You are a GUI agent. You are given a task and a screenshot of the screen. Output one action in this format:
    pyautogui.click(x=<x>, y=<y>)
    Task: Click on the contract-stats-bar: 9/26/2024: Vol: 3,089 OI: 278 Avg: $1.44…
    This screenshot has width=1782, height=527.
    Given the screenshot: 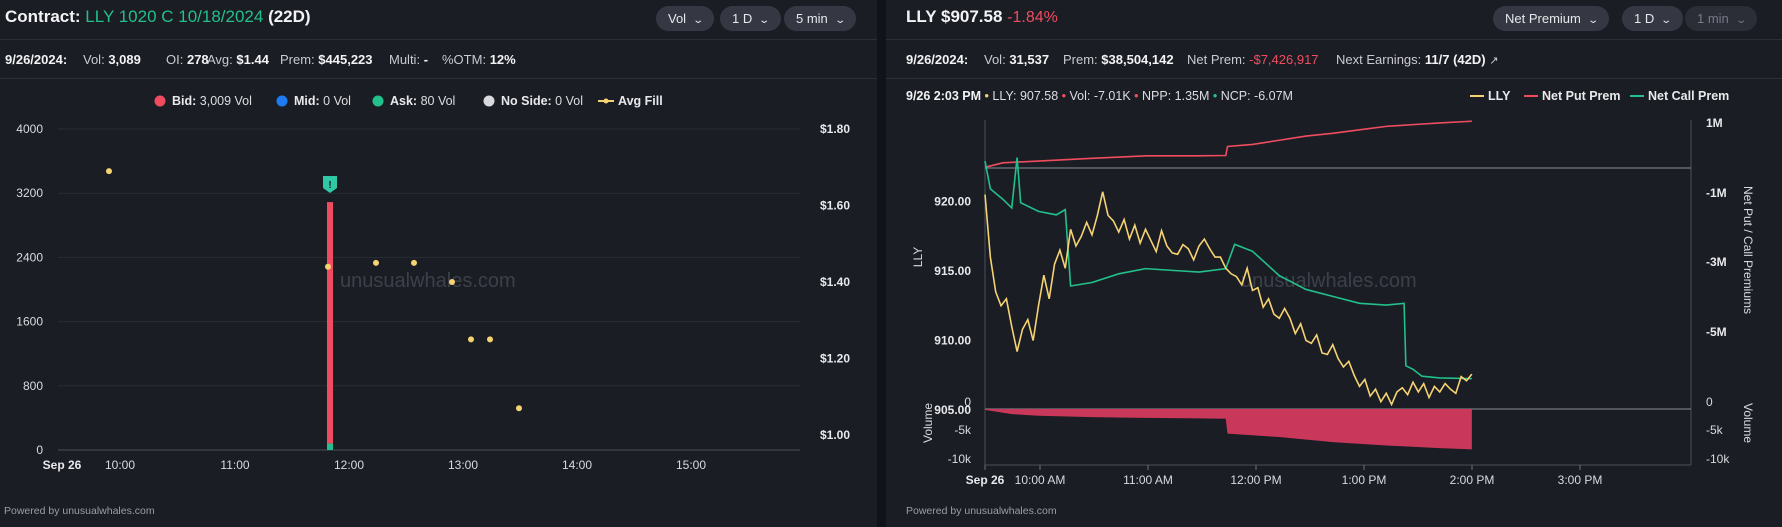 What is the action you would take?
    pyautogui.click(x=438, y=60)
    